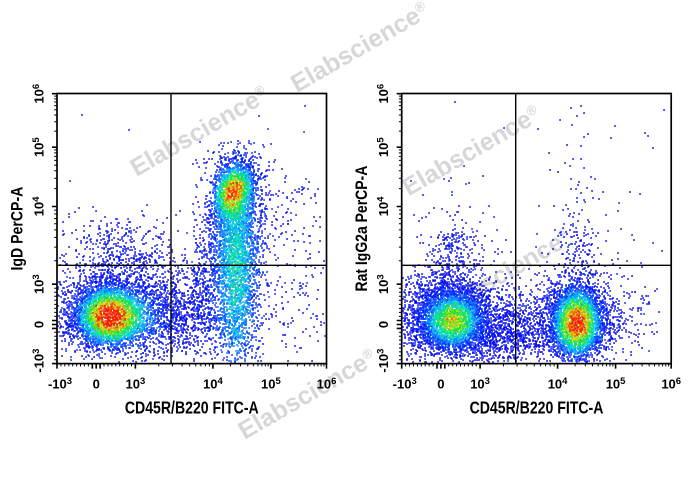  What do you see at coordinates (362, 229) in the screenshot?
I see `svg-text: Rat IgG2a PerCP-A` at bounding box center [362, 229].